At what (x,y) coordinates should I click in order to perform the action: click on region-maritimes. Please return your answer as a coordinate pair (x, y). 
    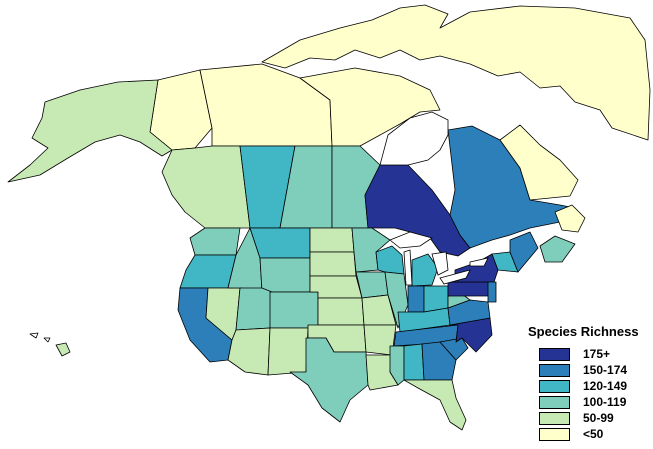
    Looking at the image, I should click on (557, 249).